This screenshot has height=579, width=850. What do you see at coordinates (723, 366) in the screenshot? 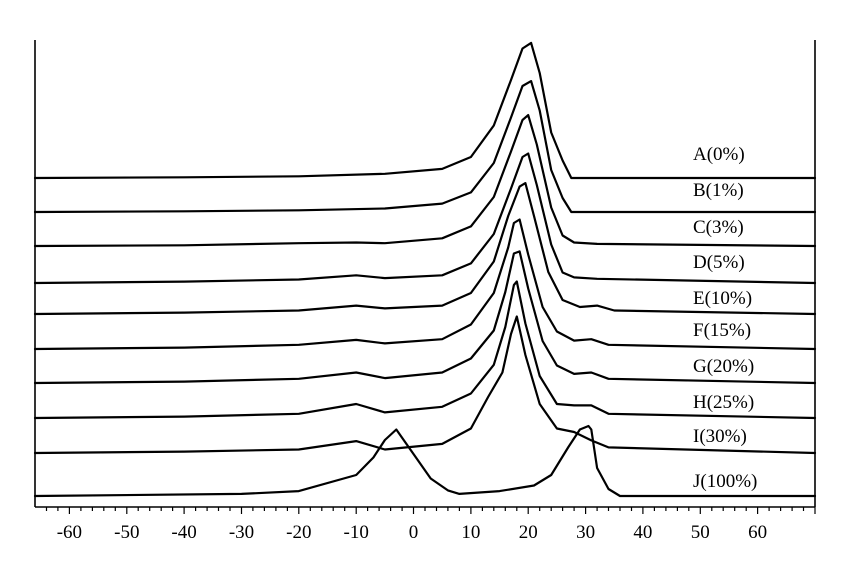
I see `series-label-7: G(20%)` at bounding box center [723, 366].